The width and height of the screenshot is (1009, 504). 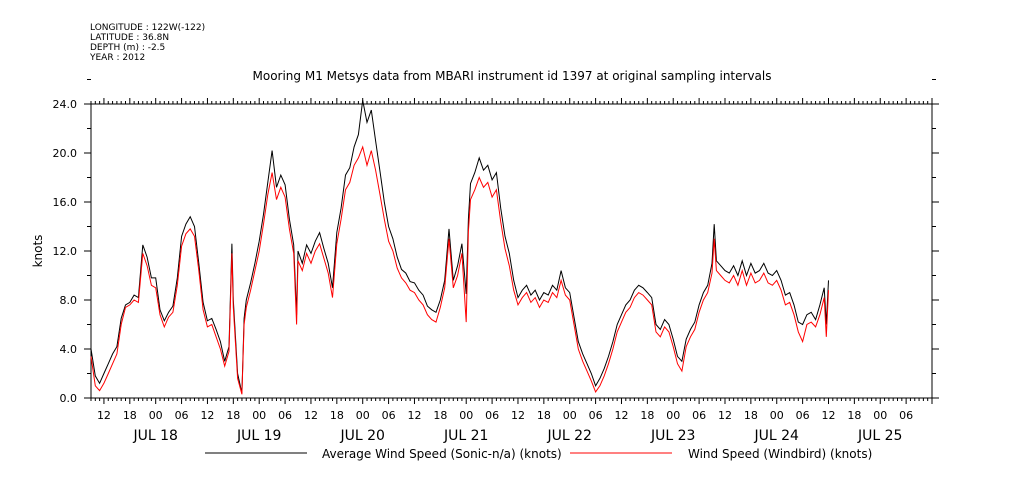 What do you see at coordinates (780, 454) in the screenshot?
I see `legend-label-windbird: Wind Speed (Windbird) (knots)` at bounding box center [780, 454].